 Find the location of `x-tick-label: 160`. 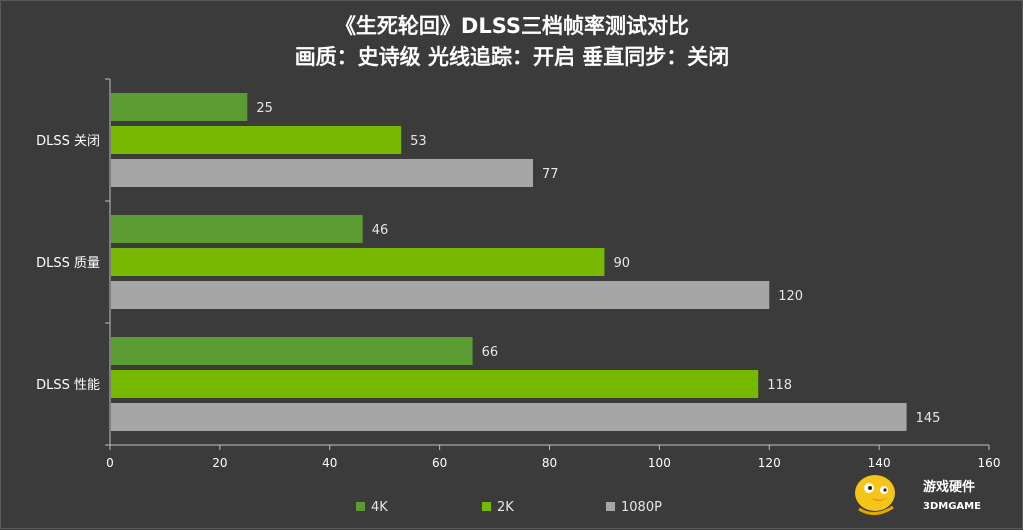

x-tick-label: 160 is located at coordinates (989, 463).